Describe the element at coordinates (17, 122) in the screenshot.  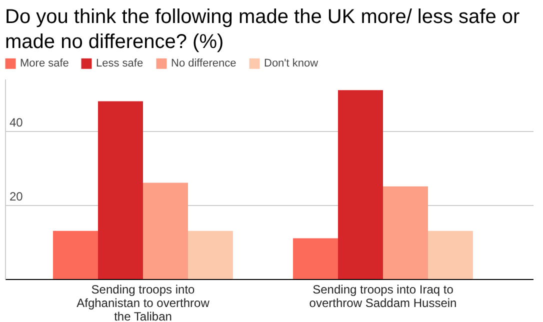
I see `y-tick-label: 40` at that location.